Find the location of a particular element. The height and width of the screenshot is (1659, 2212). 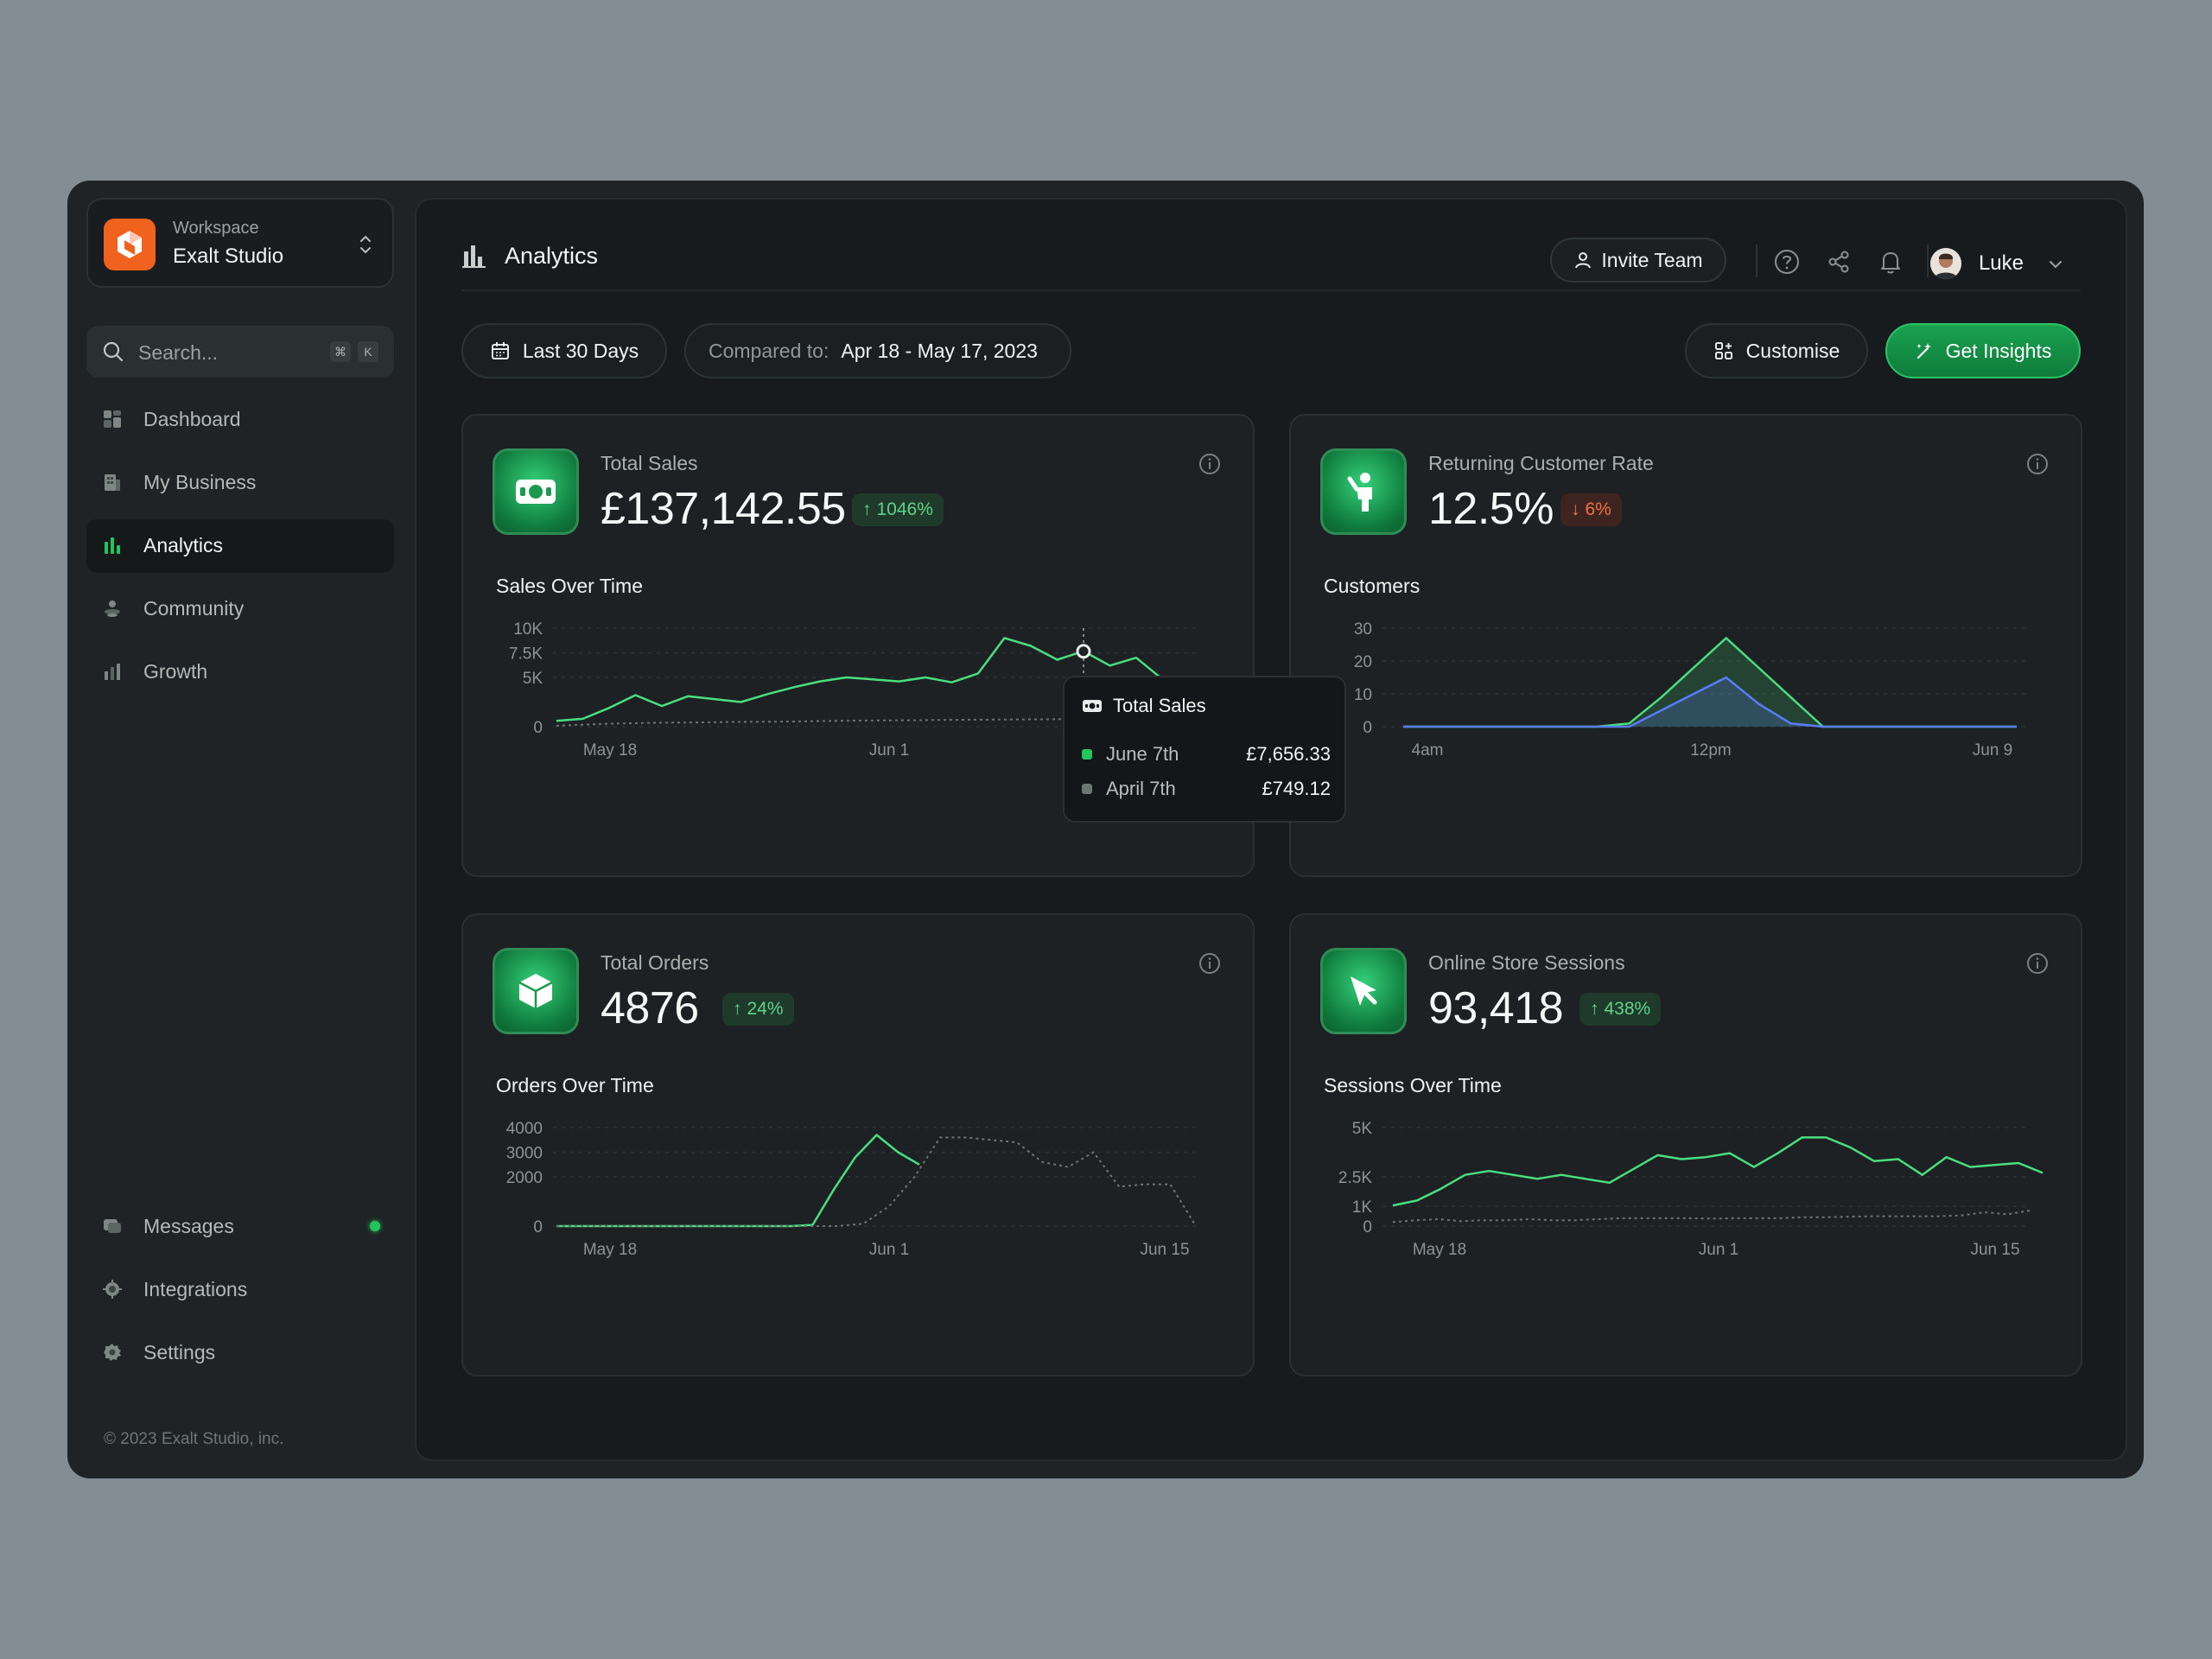

sidebar-item-integrations: Integrations is located at coordinates (240, 1289).